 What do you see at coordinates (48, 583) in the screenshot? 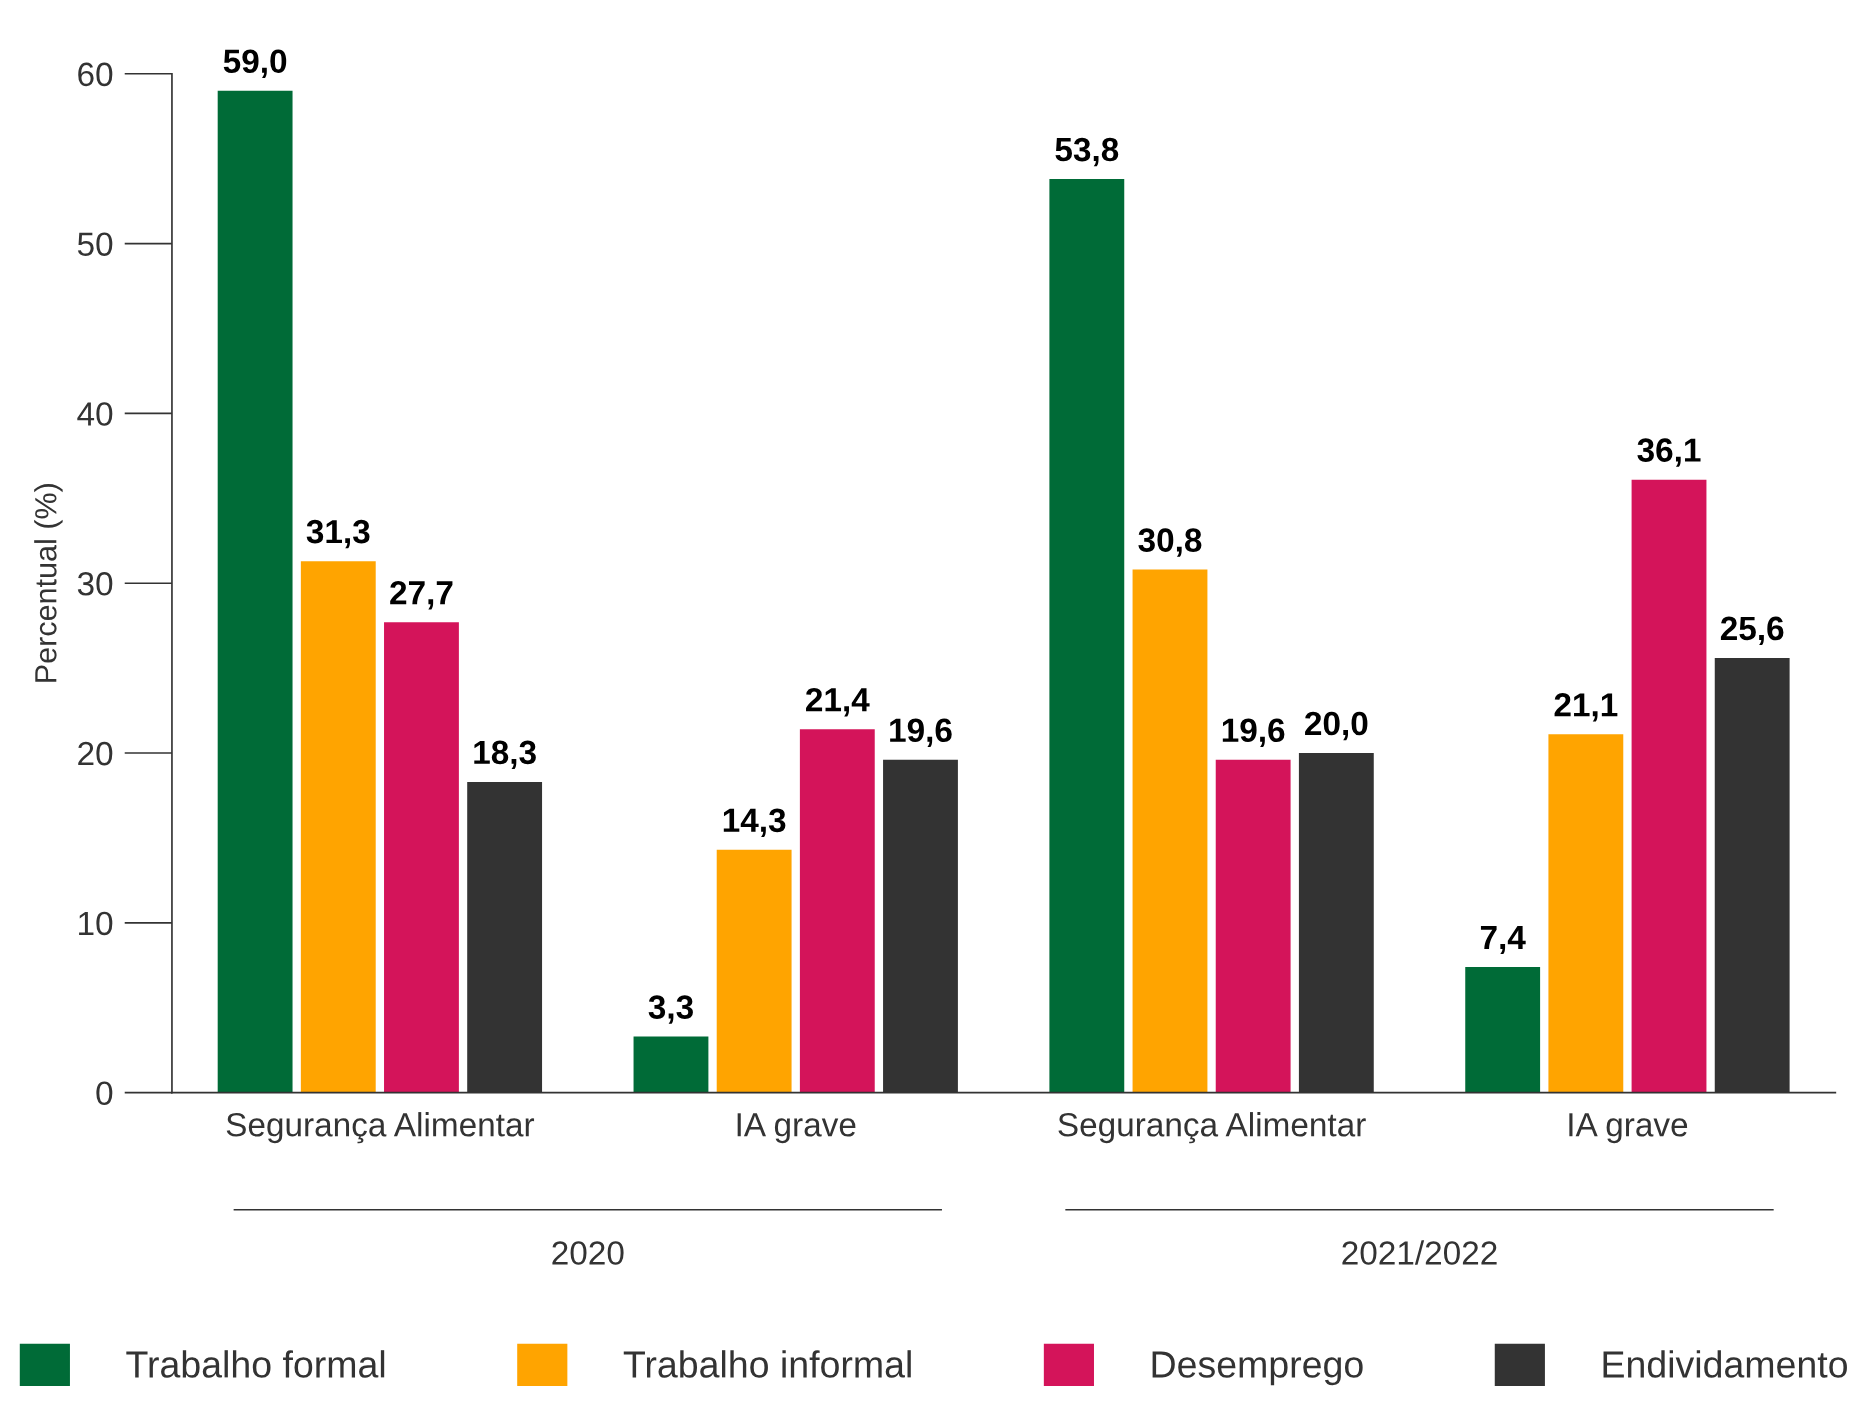
I see `y-axis-title: Percentual (%)` at bounding box center [48, 583].